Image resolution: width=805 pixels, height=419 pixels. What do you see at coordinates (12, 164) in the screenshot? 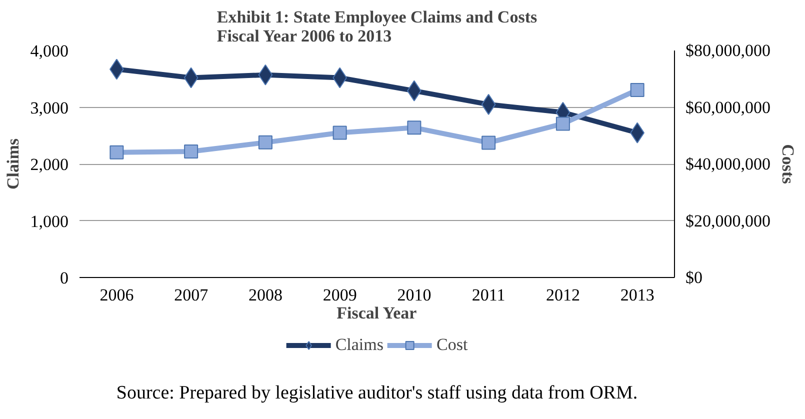
I see `y-axis-title: Claims` at bounding box center [12, 164].